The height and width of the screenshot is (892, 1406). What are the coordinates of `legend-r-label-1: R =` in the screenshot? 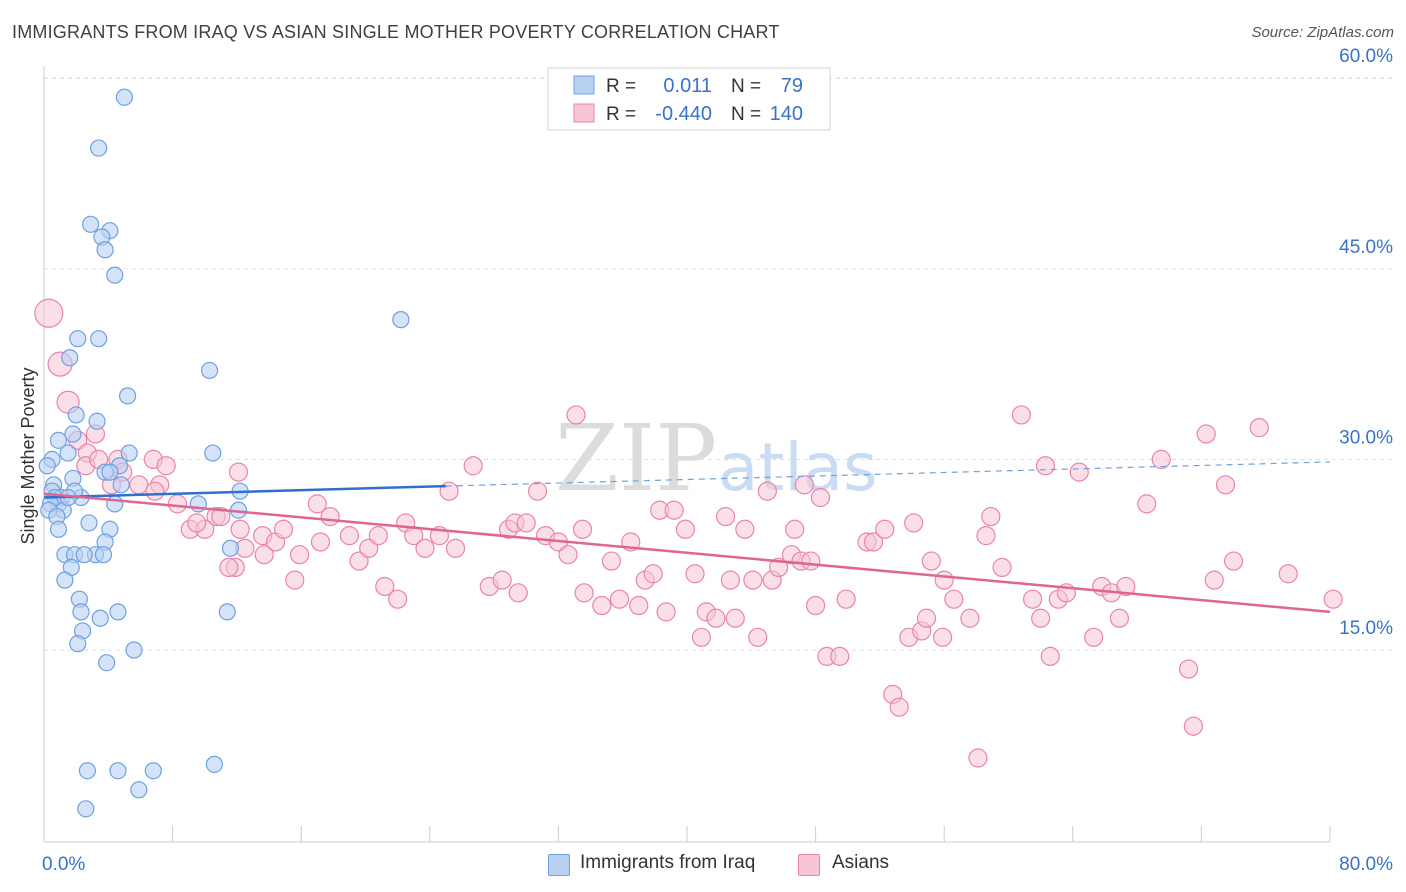 It's located at (621, 86).